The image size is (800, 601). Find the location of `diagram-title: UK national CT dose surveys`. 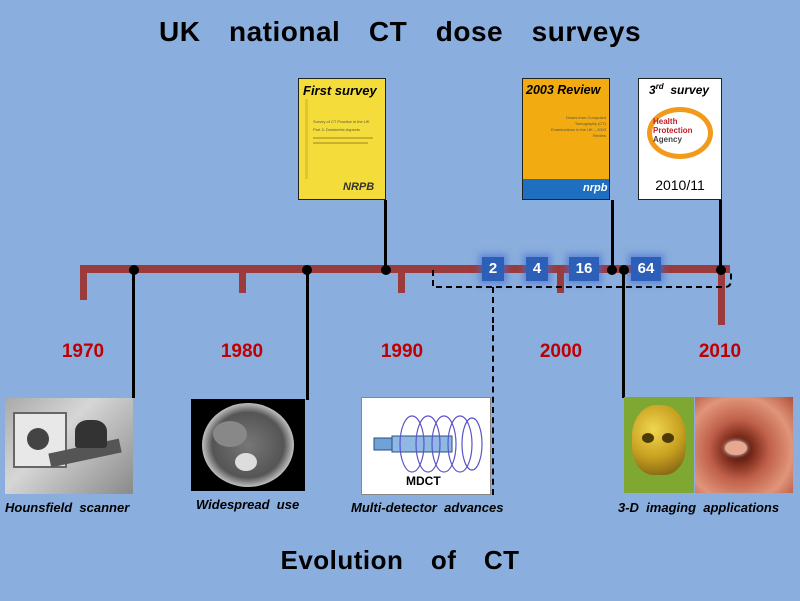

diagram-title: UK national CT dose surveys is located at coordinates (400, 31).